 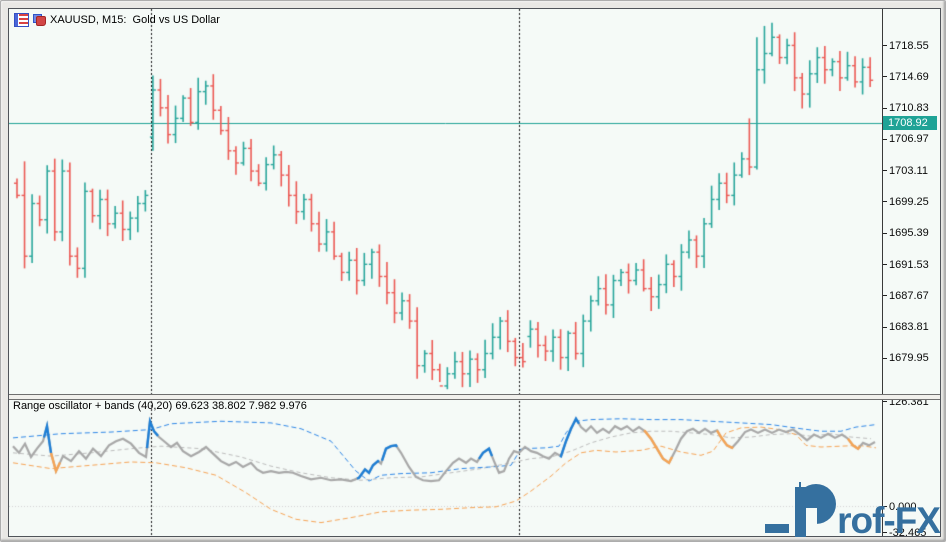 I want to click on axis-tick-label: 1691.53, so click(x=906, y=264).